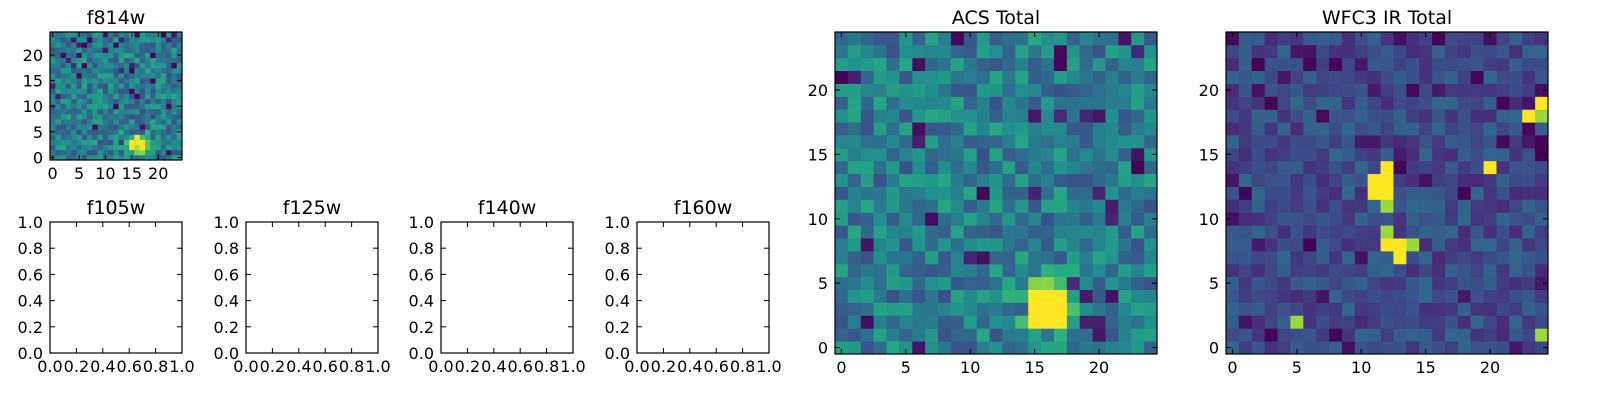  What do you see at coordinates (818, 90) in the screenshot?
I see `y-tick-label: 20` at bounding box center [818, 90].